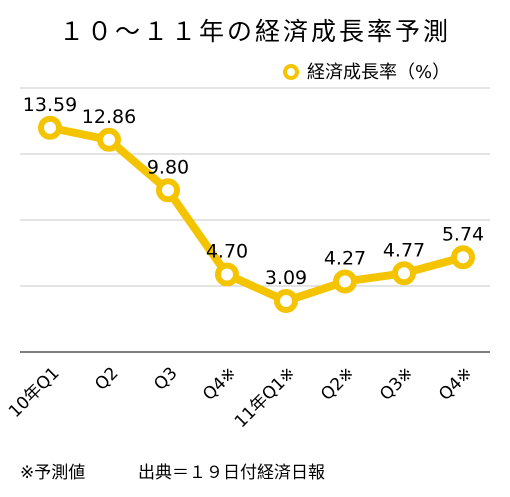  Describe the element at coordinates (286, 278) in the screenshot. I see `data-label: 3.09` at that location.